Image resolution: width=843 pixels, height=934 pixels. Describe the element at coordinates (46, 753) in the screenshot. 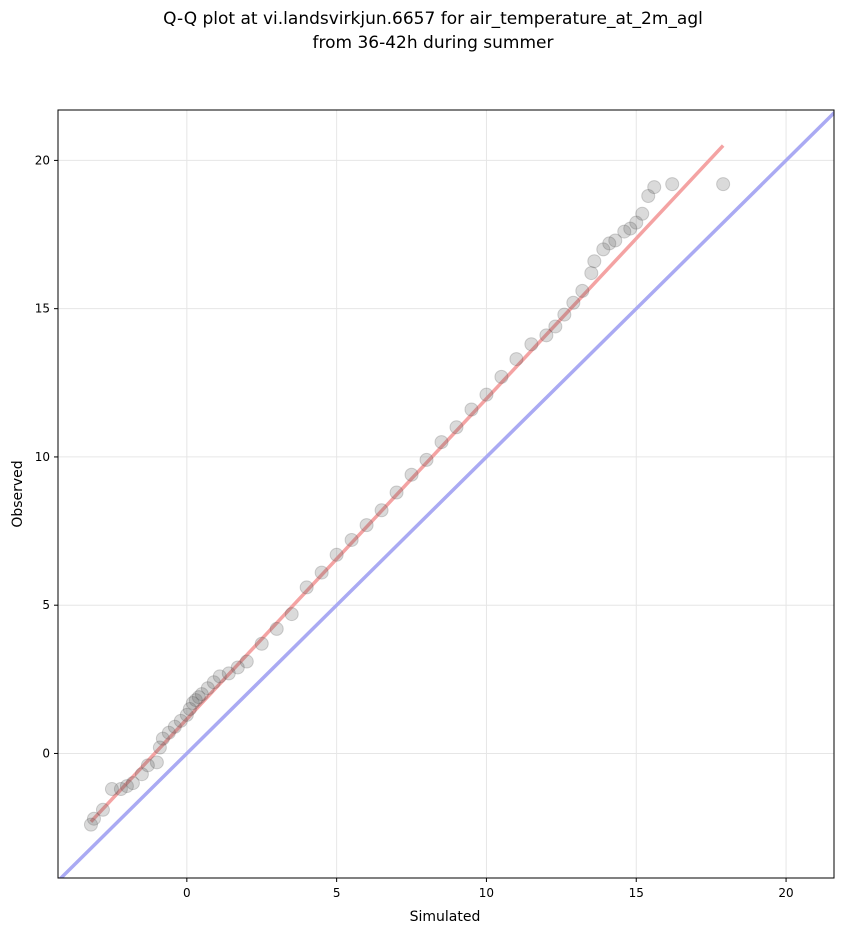

I see `y-tick-label: 0` at that location.